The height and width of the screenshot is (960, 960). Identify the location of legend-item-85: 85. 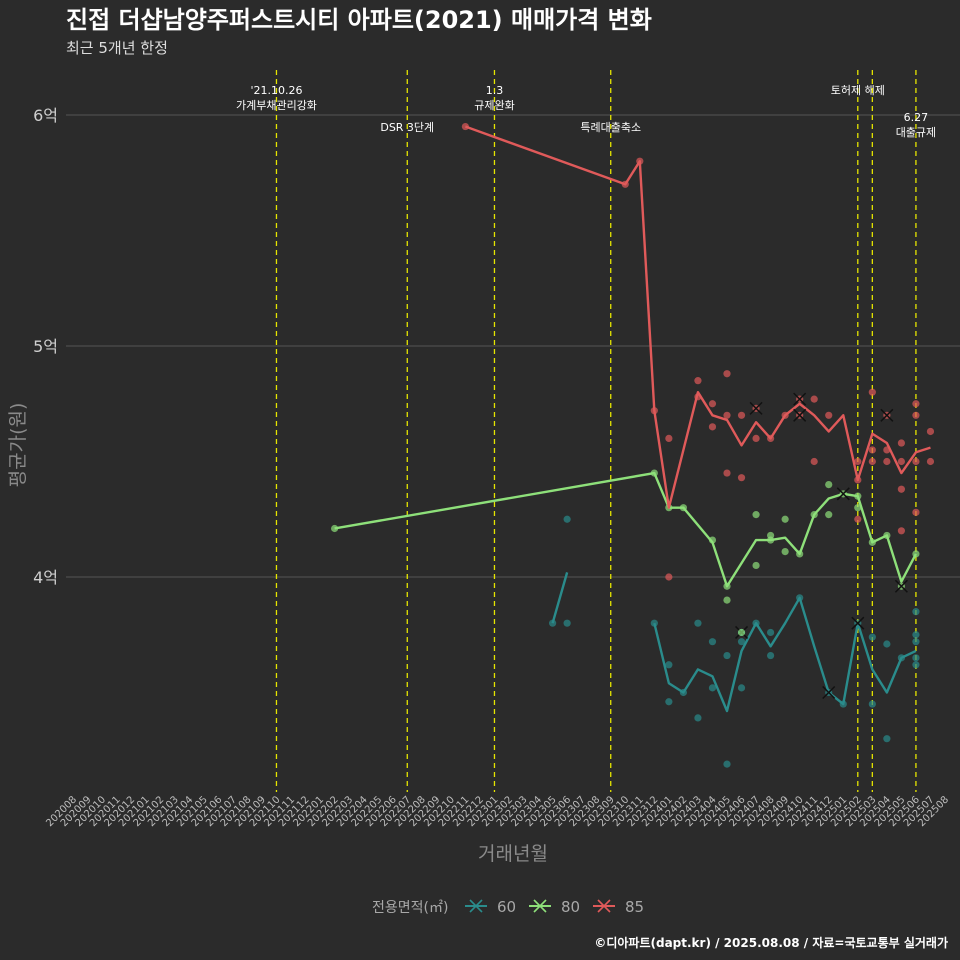
(618, 907).